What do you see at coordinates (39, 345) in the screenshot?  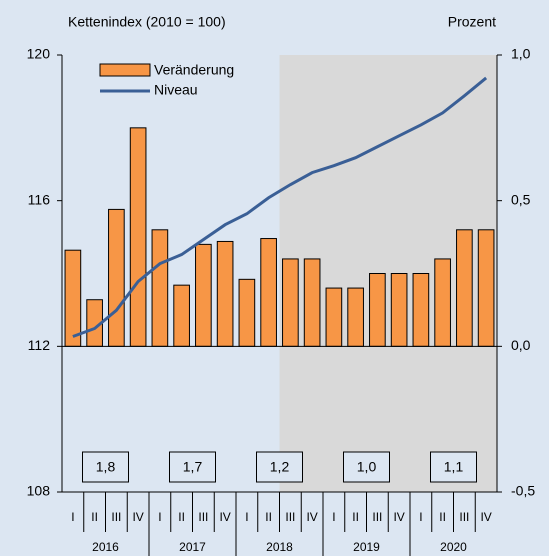 I see `y-tick-label: 112` at bounding box center [39, 345].